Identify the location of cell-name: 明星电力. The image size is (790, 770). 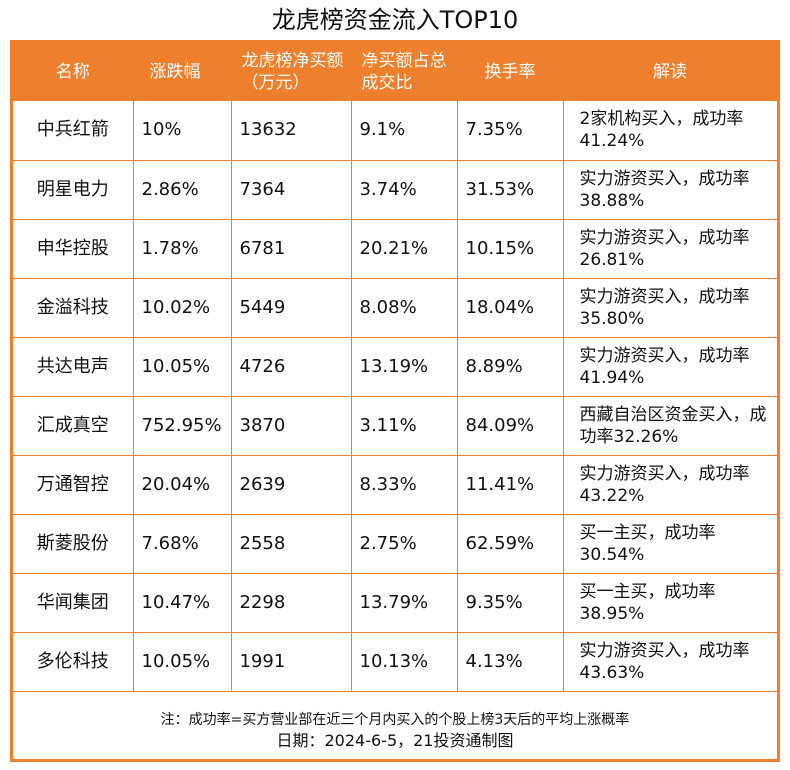
(73, 189).